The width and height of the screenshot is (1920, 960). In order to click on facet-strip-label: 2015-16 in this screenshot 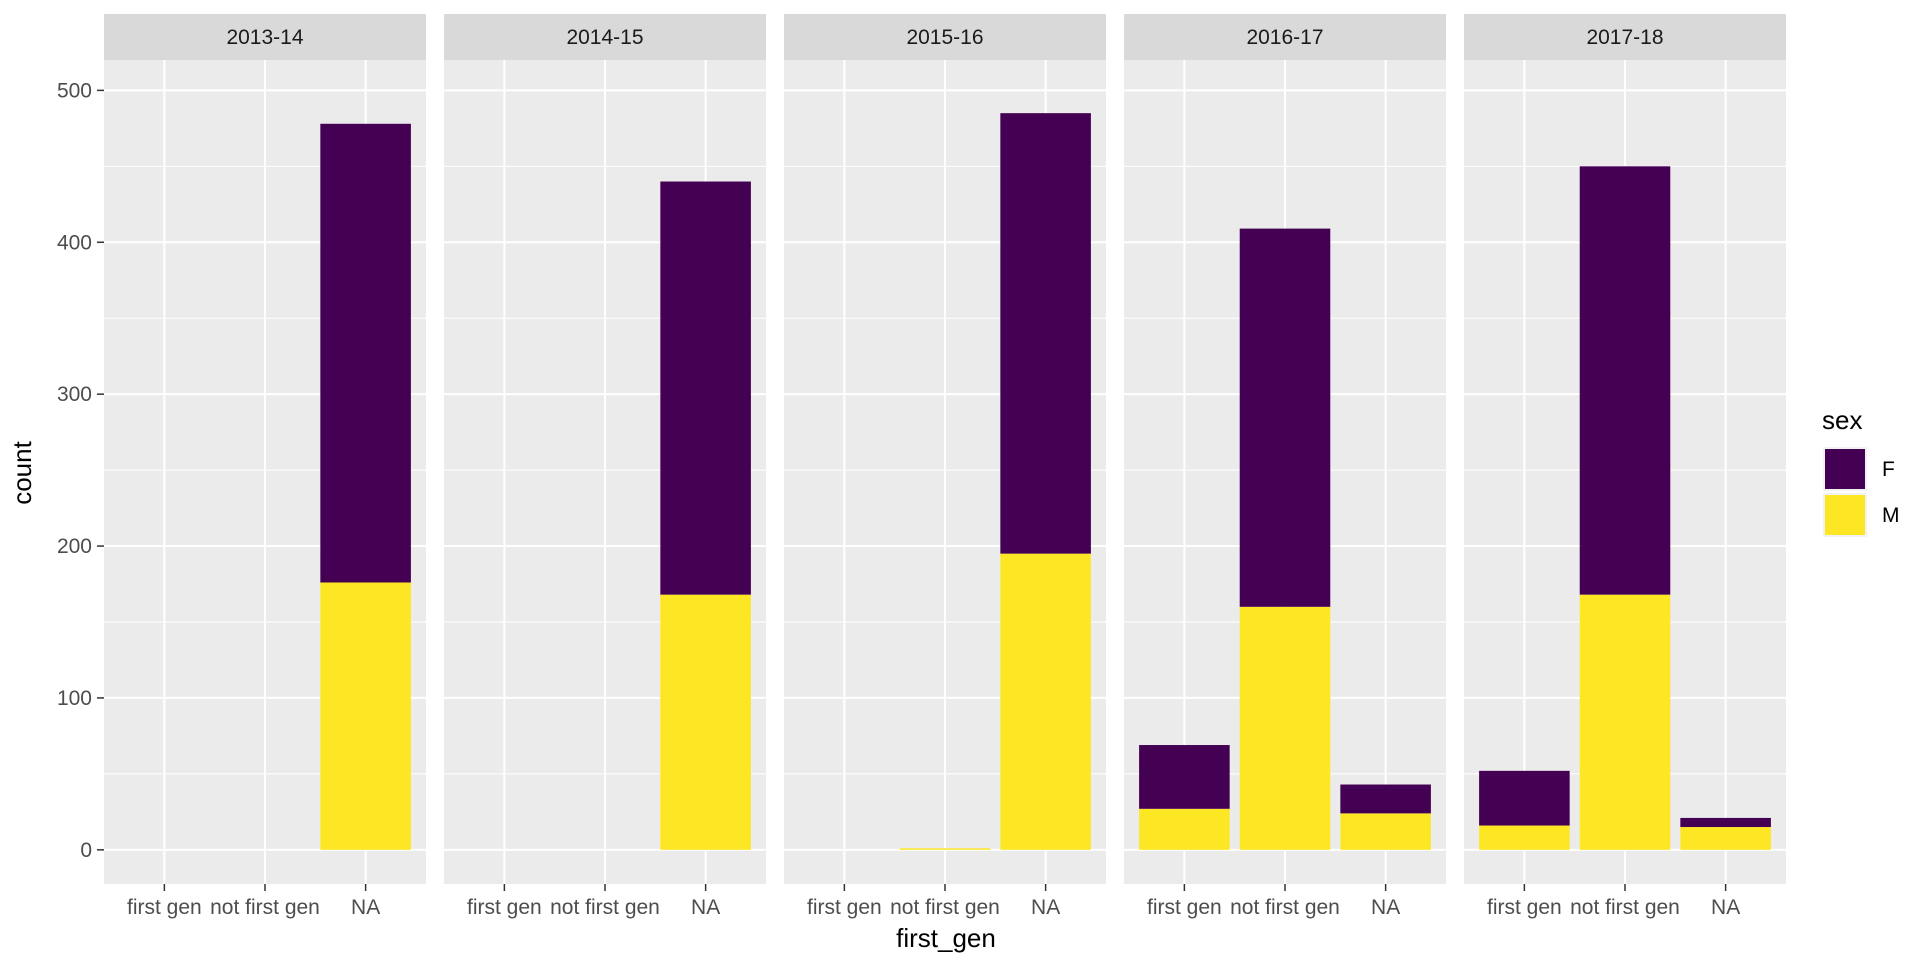, I will do `click(944, 37)`.